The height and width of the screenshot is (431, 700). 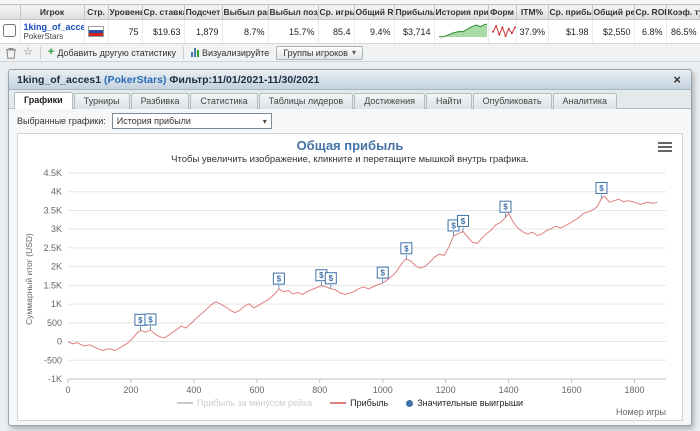 I want to click on legend-label: Прибыль, so click(x=369, y=403).